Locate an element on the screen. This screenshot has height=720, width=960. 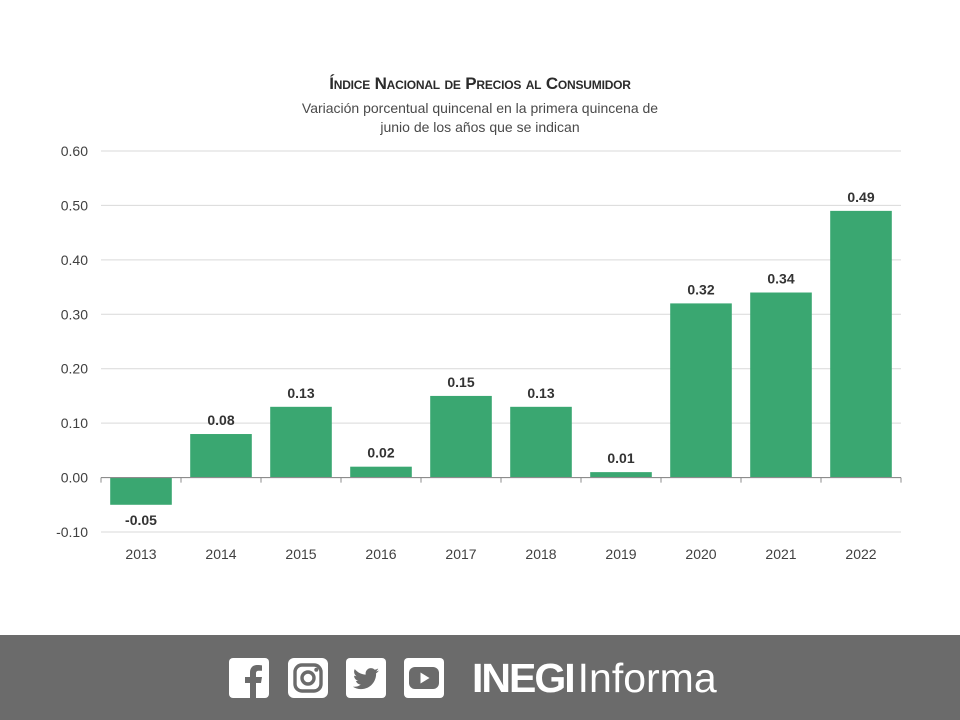
brand-bold-text: INEGI is located at coordinates (524, 678).